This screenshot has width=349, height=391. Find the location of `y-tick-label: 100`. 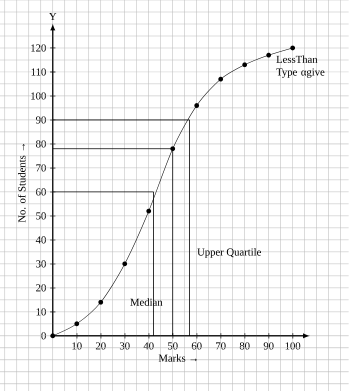

y-tick-label: 100 is located at coordinates (38, 96).